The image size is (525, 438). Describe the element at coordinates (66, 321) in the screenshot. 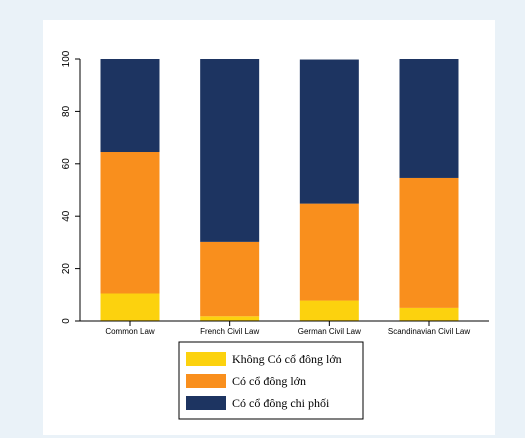

I see `y-tick-label: 0` at that location.